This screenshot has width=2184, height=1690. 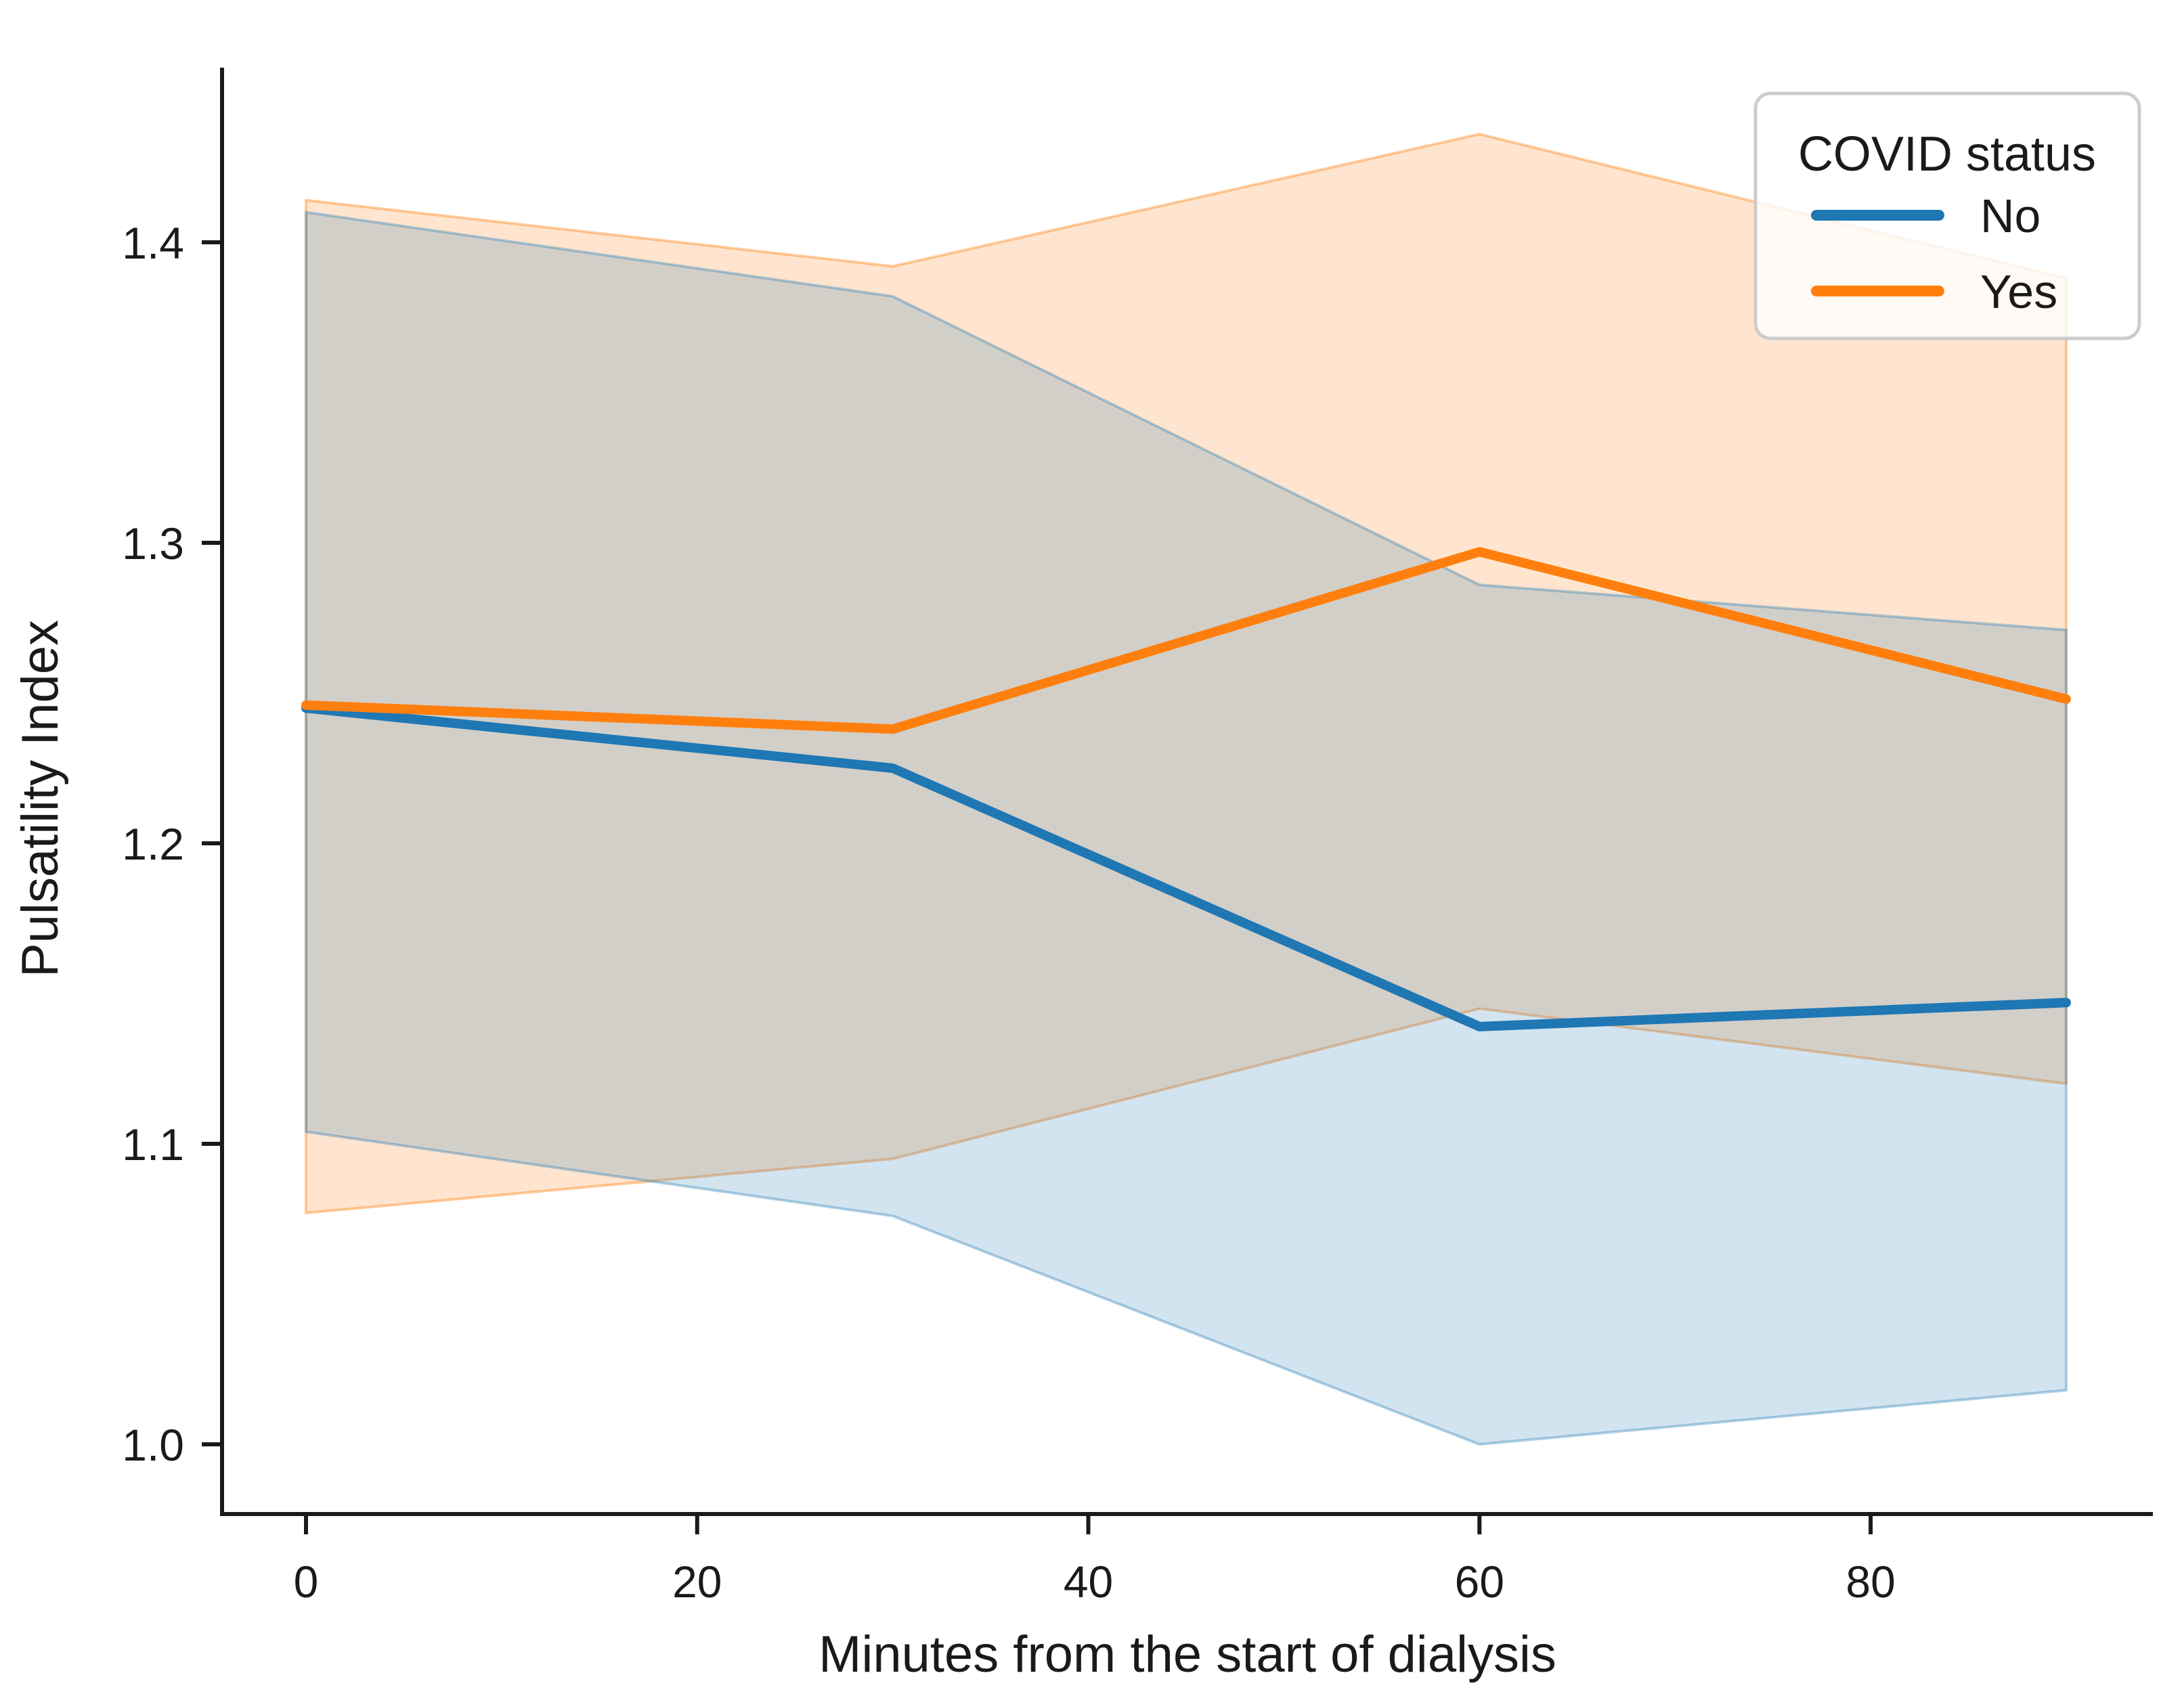 I want to click on x-tick-label: 0, so click(x=306, y=1582).